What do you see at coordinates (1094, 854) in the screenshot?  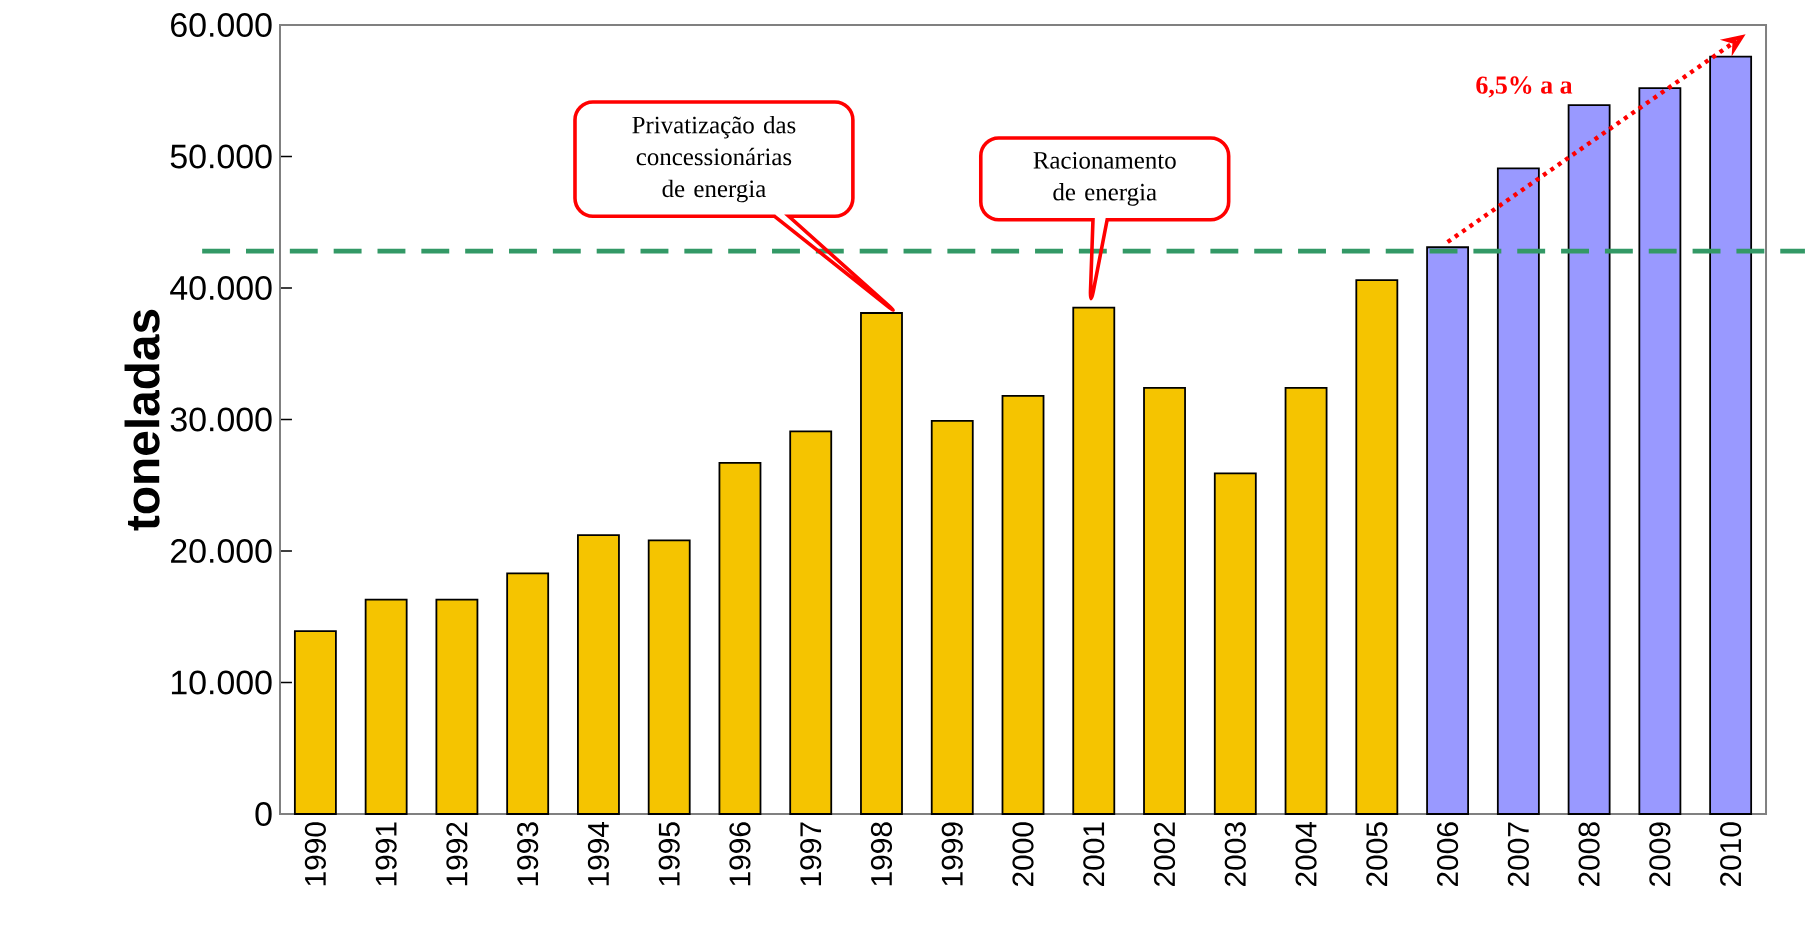 I see `x-tick-label: 2001` at bounding box center [1094, 854].